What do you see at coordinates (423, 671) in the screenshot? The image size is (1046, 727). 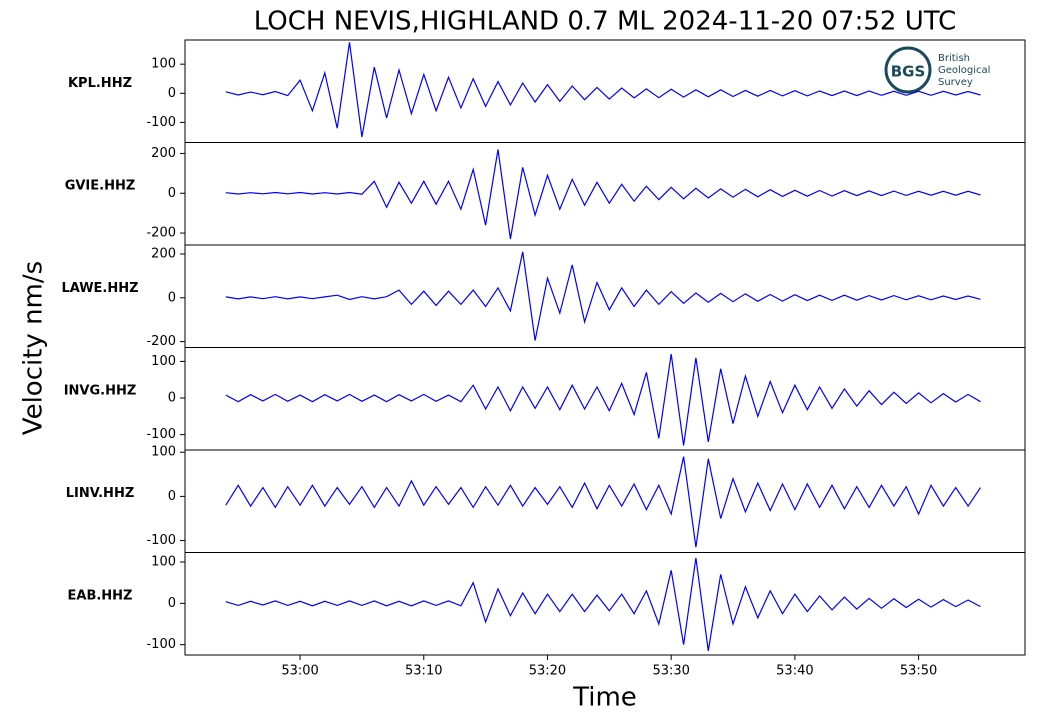 I see `x-tick-label: 53:10` at bounding box center [423, 671].